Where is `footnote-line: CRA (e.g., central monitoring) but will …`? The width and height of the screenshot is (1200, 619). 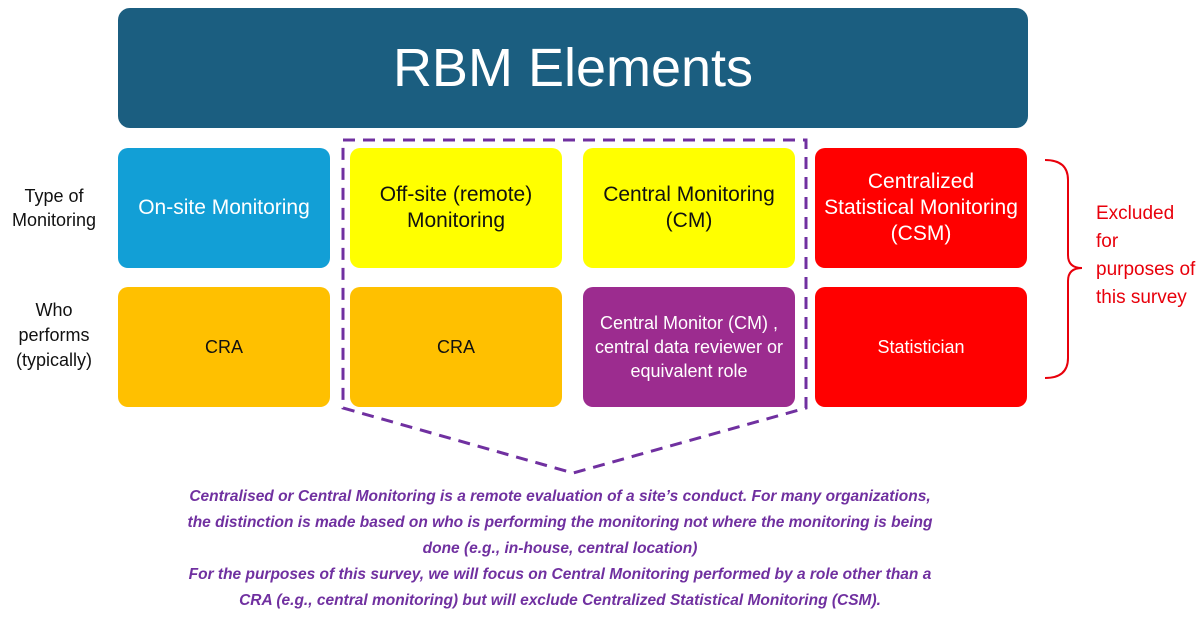
footnote-line: CRA (e.g., central monitoring) but will … is located at coordinates (560, 600).